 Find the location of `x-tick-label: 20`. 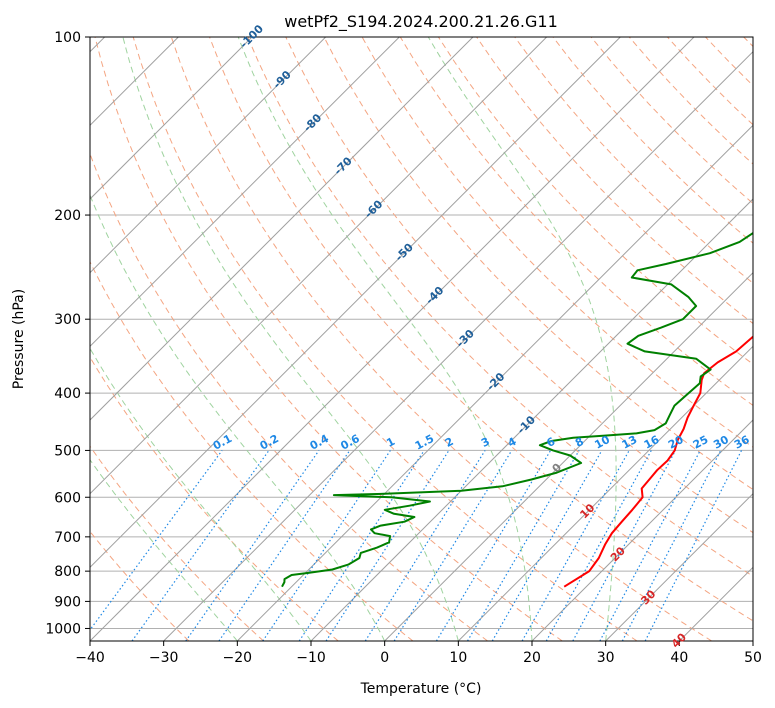

x-tick-label: 20 is located at coordinates (532, 658).